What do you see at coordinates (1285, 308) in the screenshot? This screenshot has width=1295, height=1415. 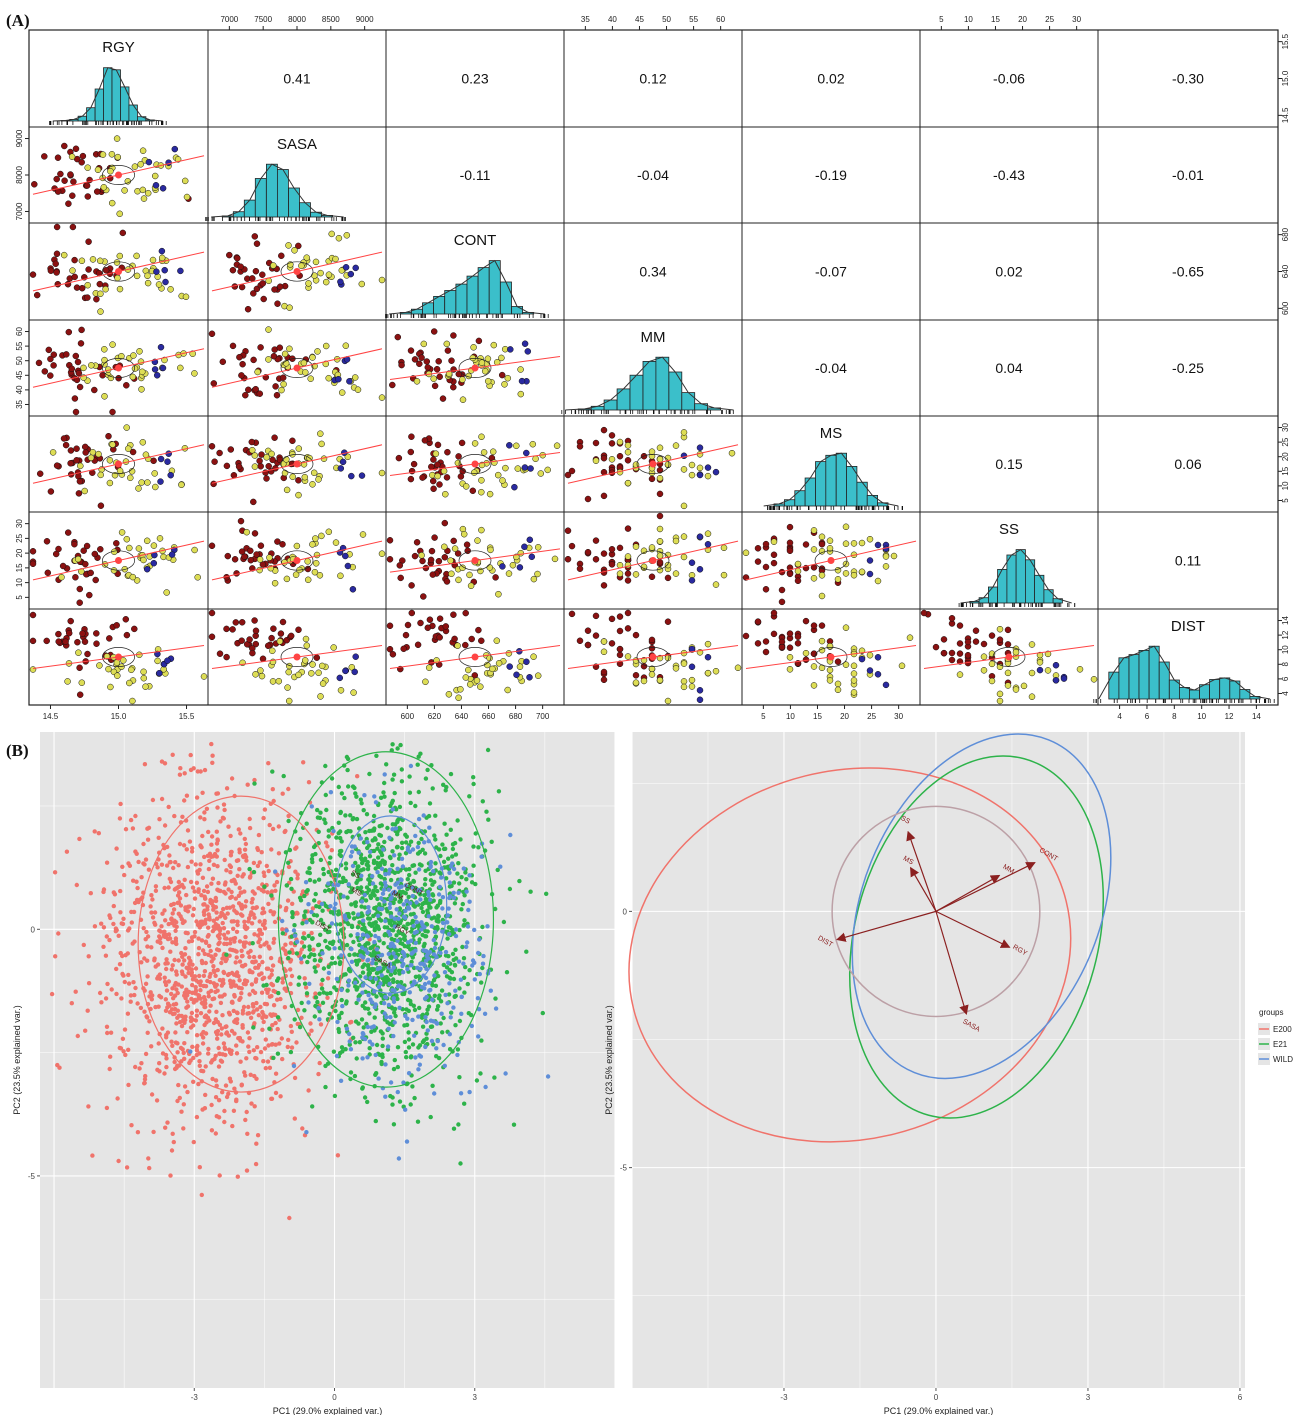 I see `tick-label: 600` at bounding box center [1285, 308].